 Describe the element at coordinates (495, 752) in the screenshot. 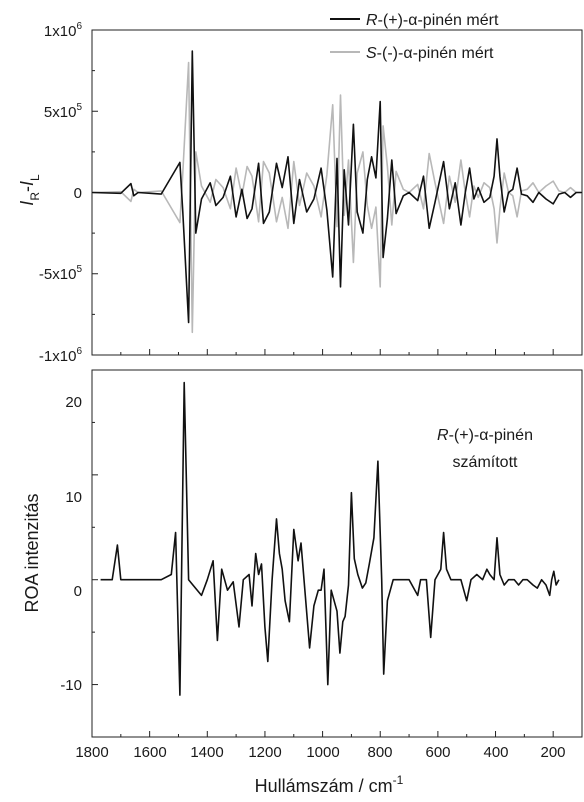

I see `bottom-xtick-label: 400` at that location.